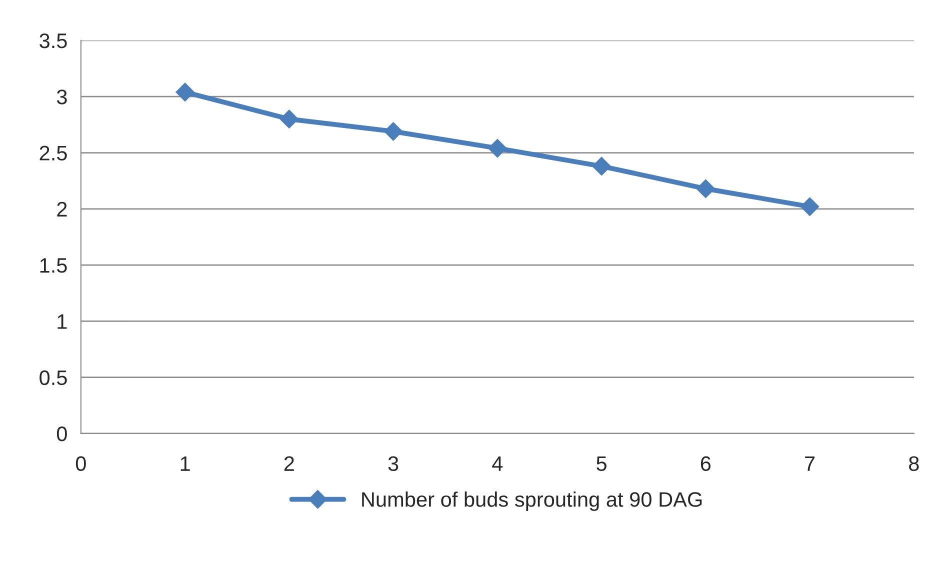 The width and height of the screenshot is (952, 578). Describe the element at coordinates (53, 153) in the screenshot. I see `y-tick-label: 2.5` at that location.